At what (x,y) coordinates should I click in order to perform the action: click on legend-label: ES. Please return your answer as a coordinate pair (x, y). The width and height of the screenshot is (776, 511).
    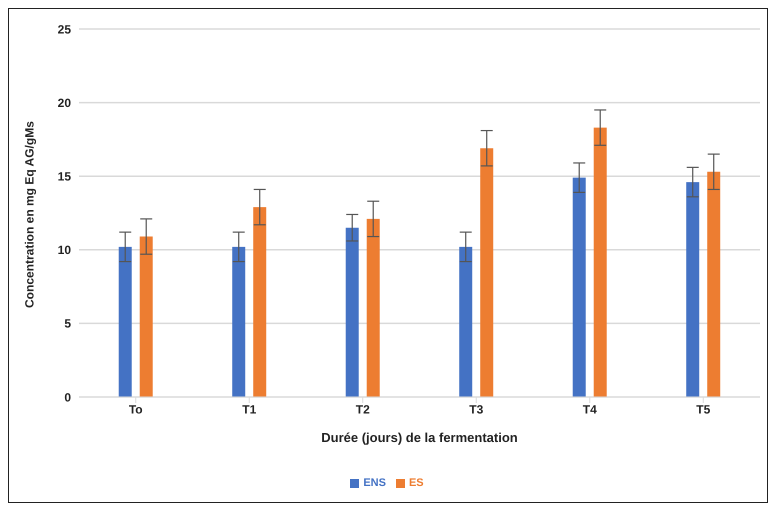
    Looking at the image, I should click on (416, 483).